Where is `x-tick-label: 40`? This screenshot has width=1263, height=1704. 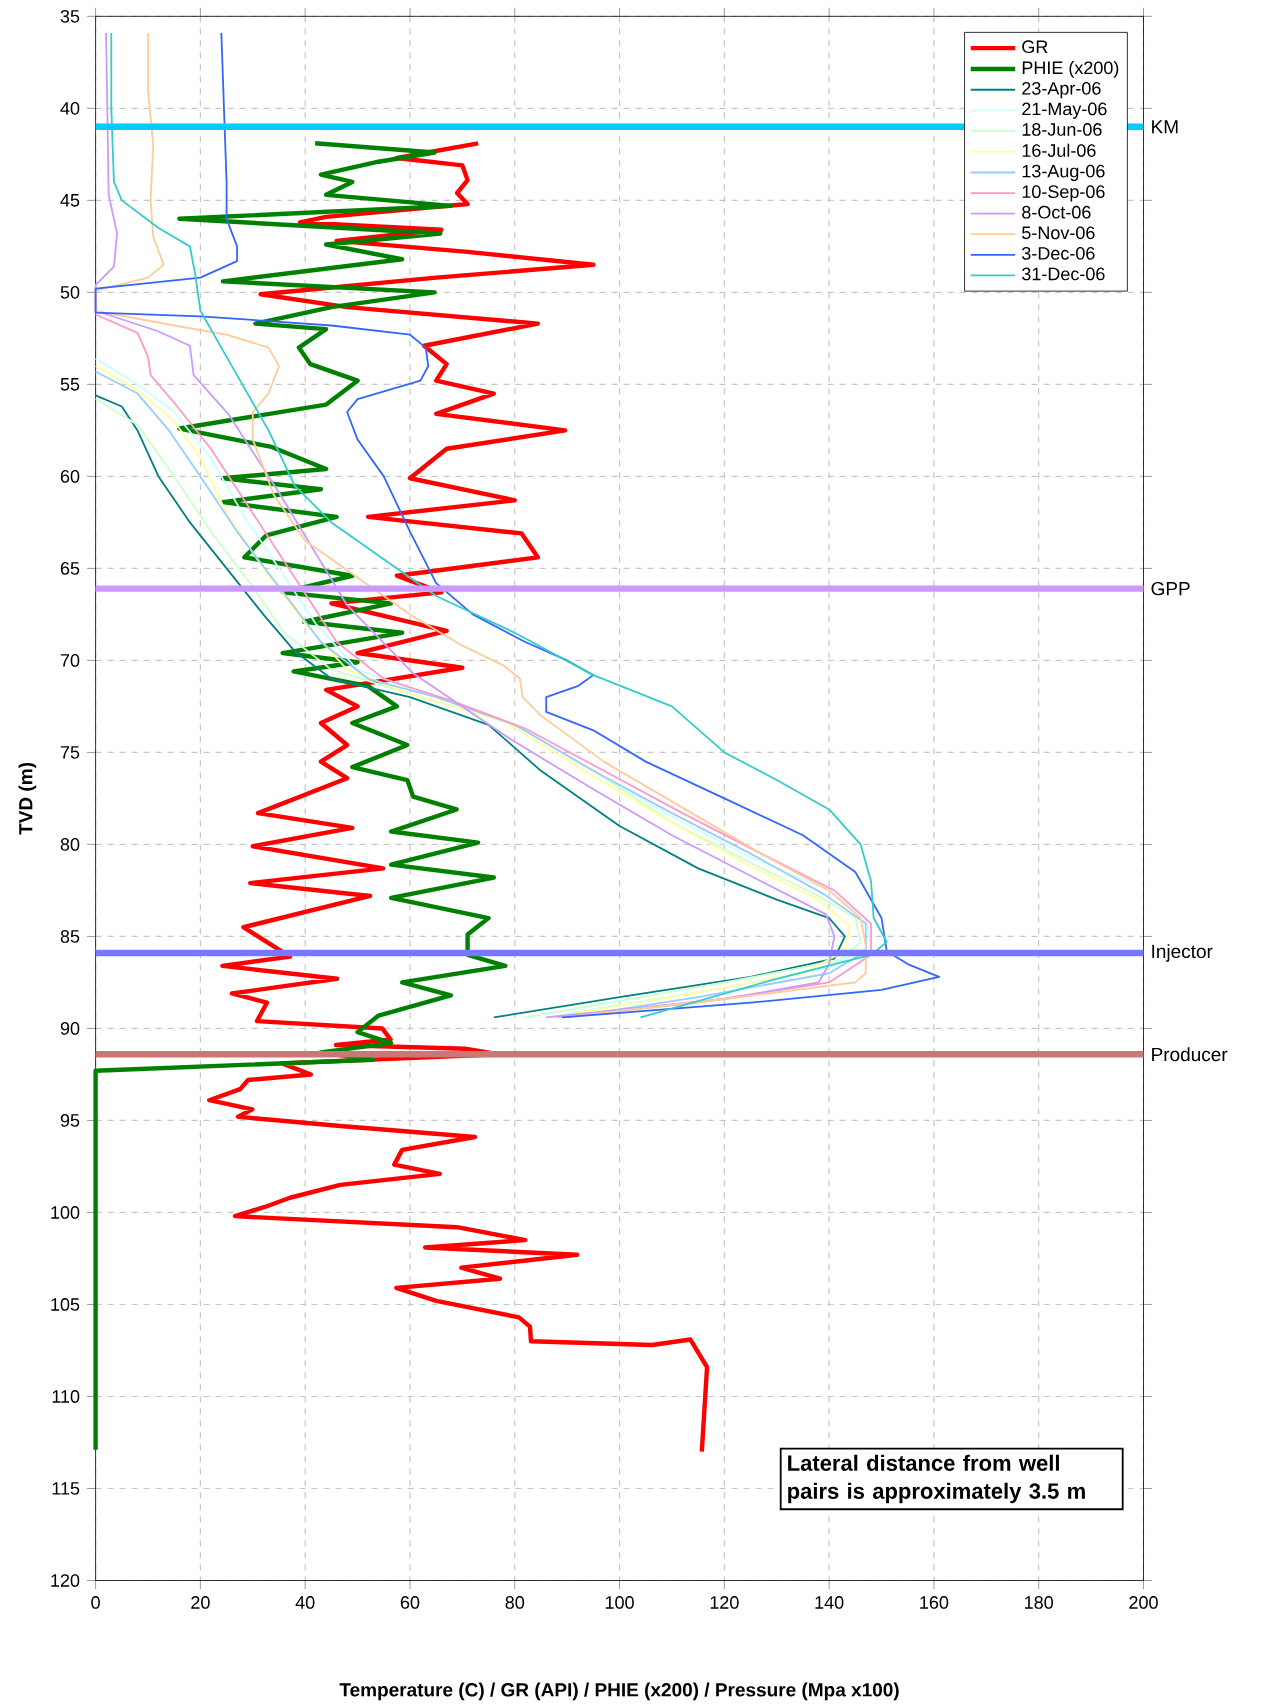
x-tick-label: 40 is located at coordinates (305, 1602).